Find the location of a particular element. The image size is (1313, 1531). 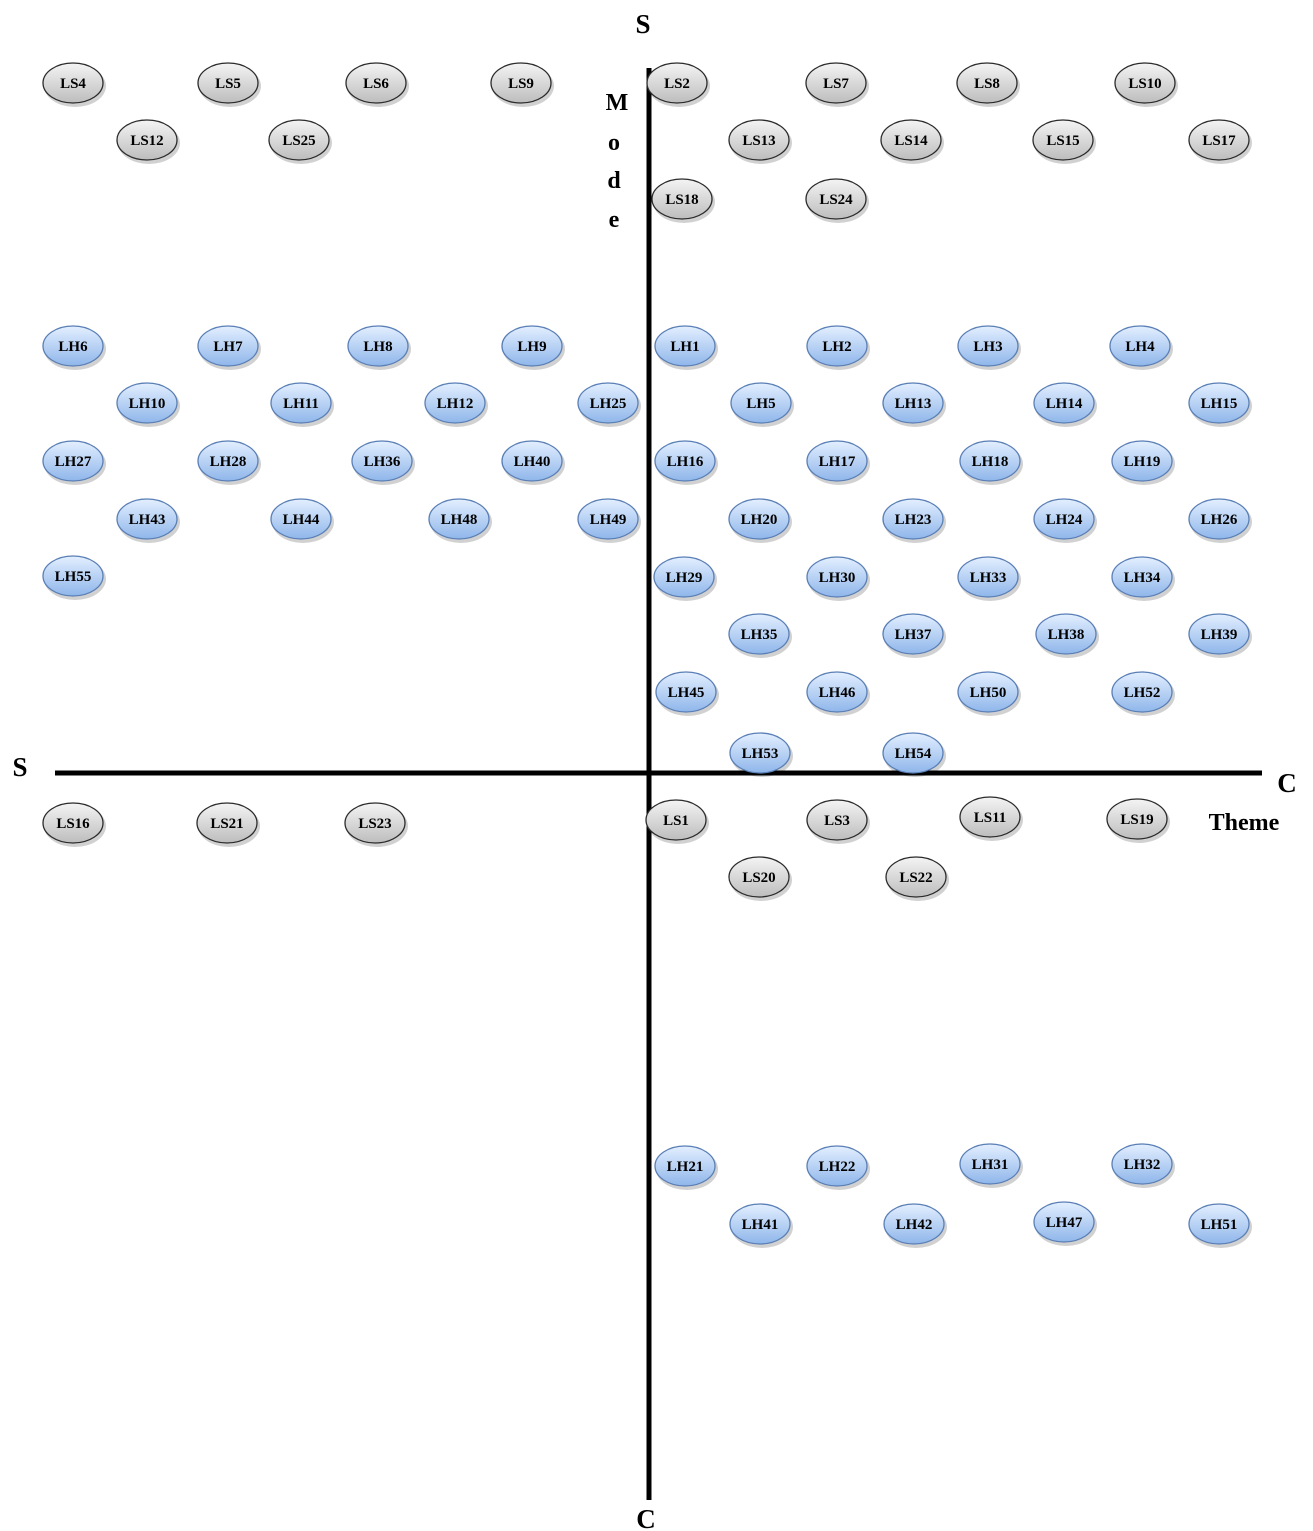

node-ls18: LS18 is located at coordinates (683, 200).